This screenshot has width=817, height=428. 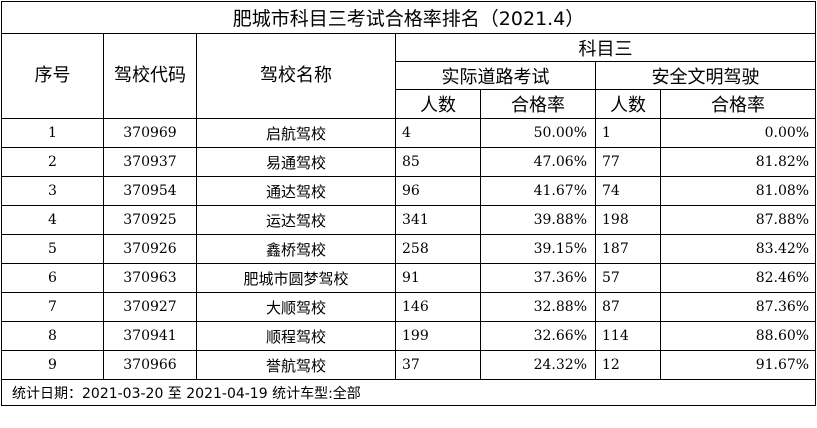 I want to click on header-code: 驾校代码, so click(x=150, y=76).